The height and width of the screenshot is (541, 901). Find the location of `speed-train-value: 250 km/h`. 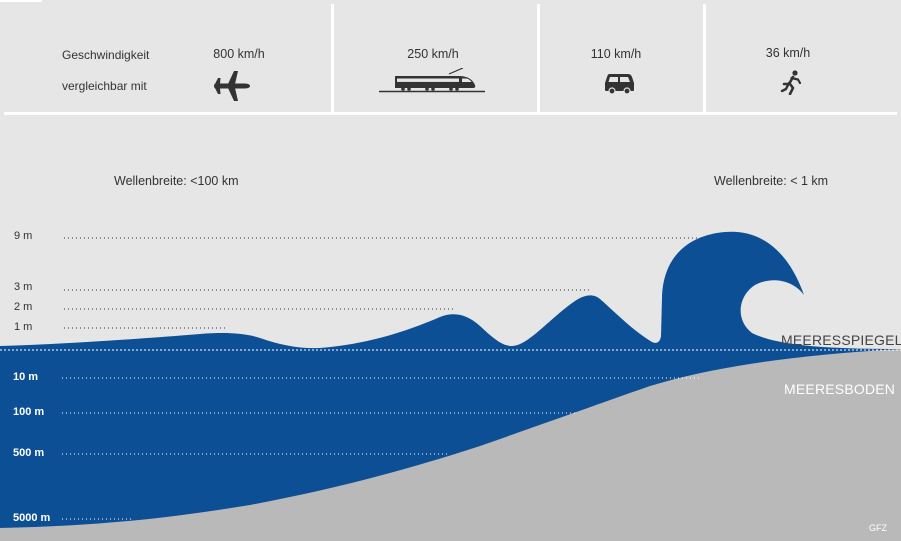

speed-train-value: 250 km/h is located at coordinates (433, 54).